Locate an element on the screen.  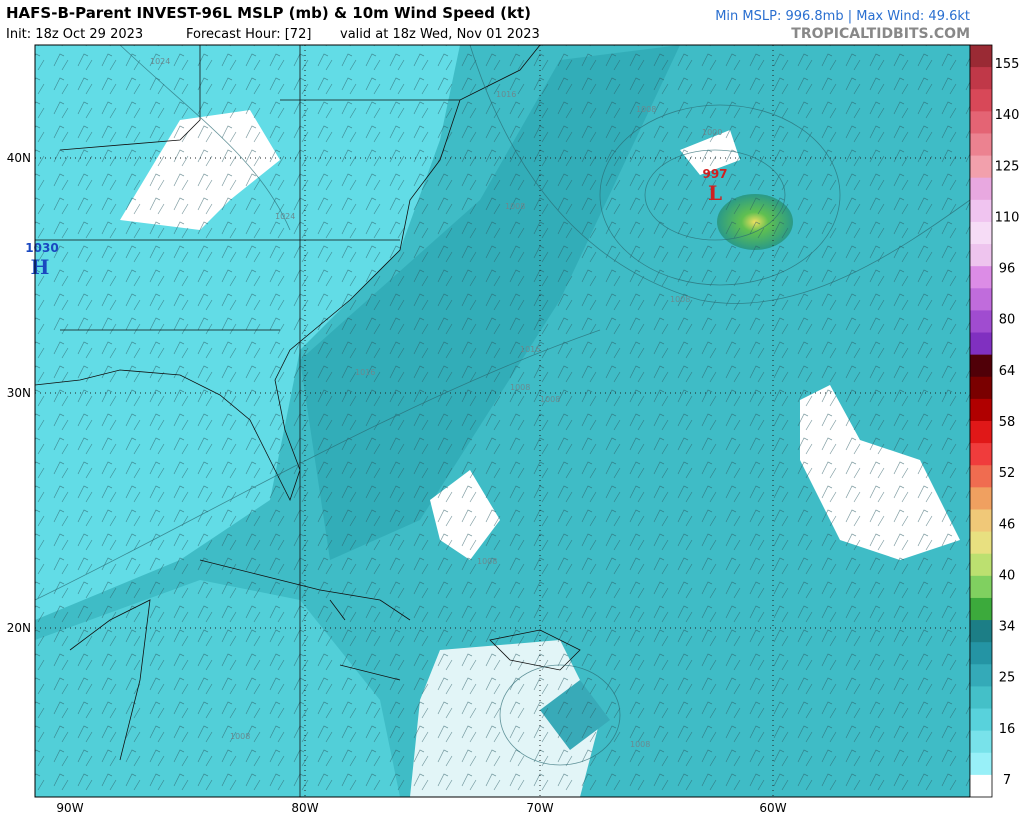
latitude-label: 30N is located at coordinates (19, 393).